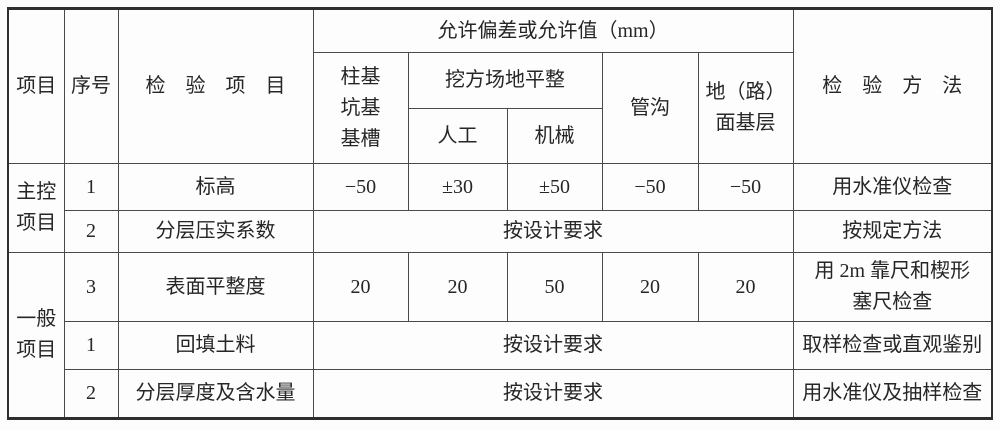 This screenshot has width=1000, height=430. Describe the element at coordinates (457, 136) in the screenshot. I see `header-sub-manual: 人工` at that location.